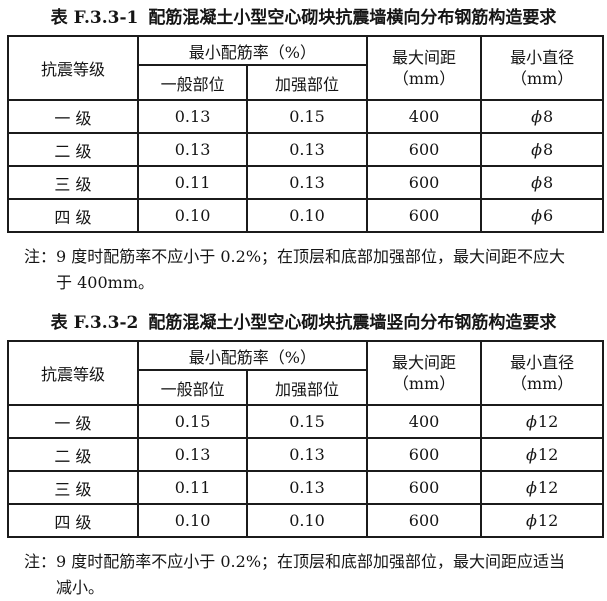 This screenshot has width=607, height=601. I want to click on table1-diameter-4: ϕ6, so click(542, 215).